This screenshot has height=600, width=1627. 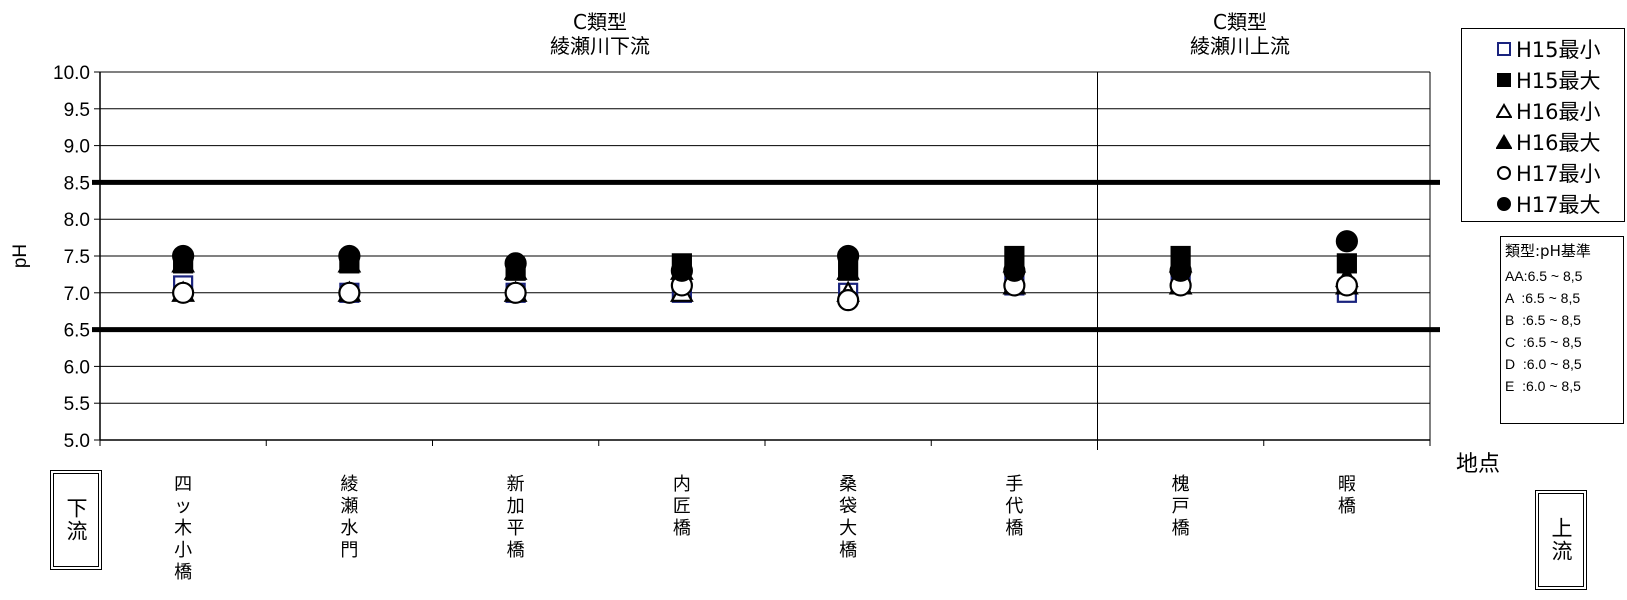 What do you see at coordinates (682, 506) in the screenshot?
I see `x-category-label: 内匠橋` at bounding box center [682, 506].